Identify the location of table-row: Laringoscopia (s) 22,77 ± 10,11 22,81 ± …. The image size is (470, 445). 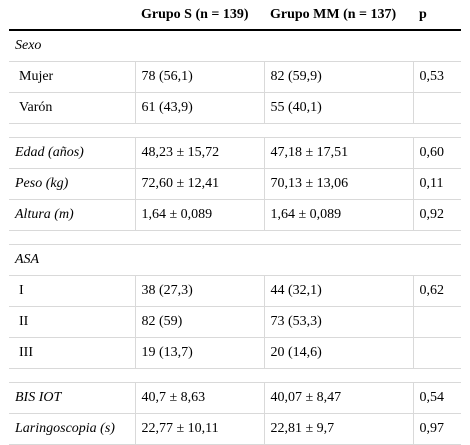
(235, 429).